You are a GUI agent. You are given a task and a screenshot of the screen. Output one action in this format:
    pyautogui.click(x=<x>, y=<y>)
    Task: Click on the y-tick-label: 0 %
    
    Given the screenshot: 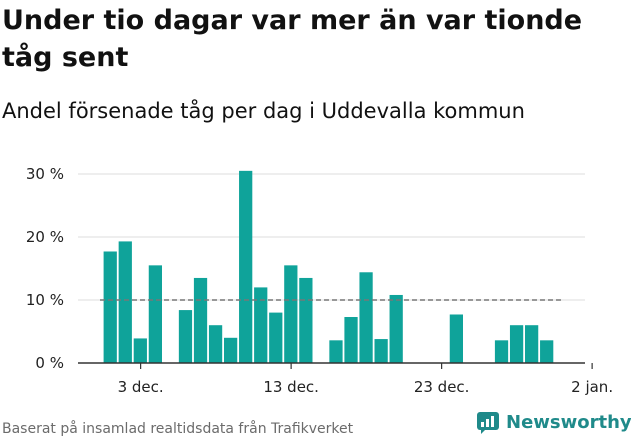 What is the action you would take?
    pyautogui.click(x=49, y=363)
    